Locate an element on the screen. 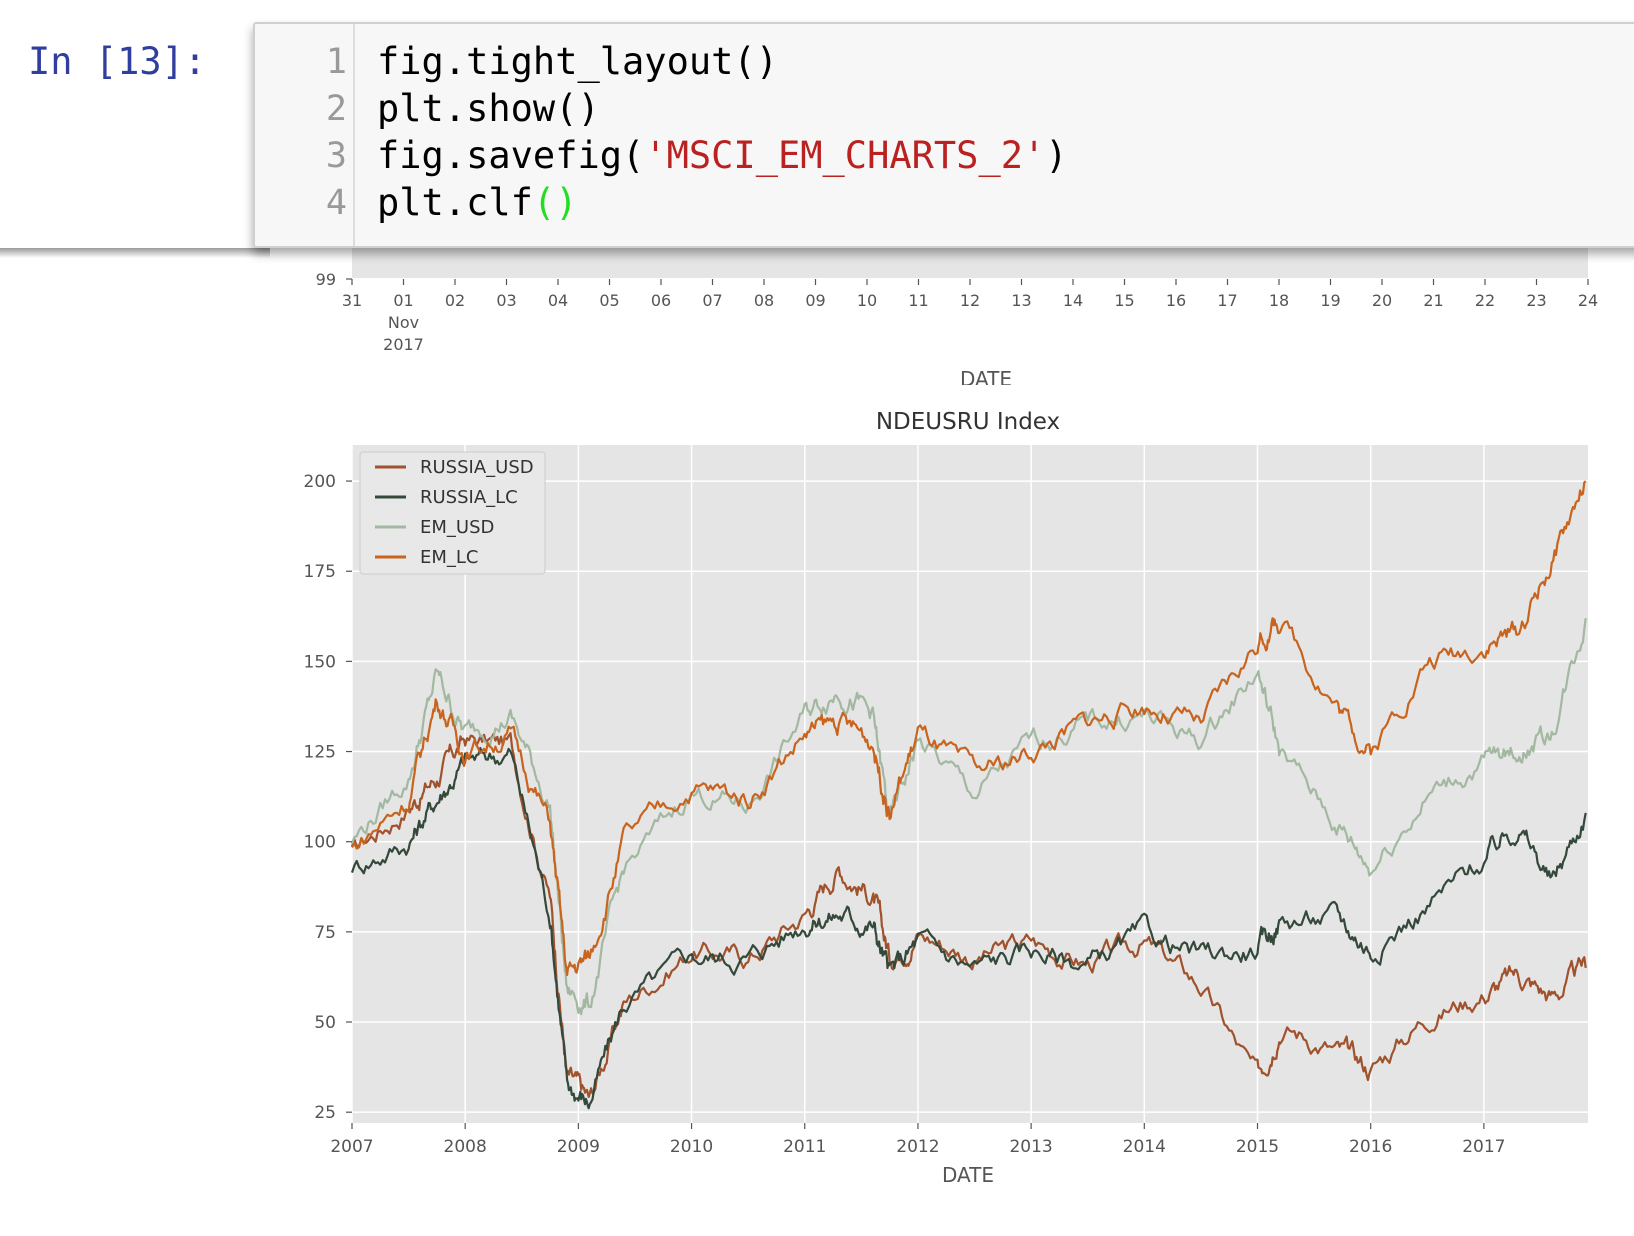 The height and width of the screenshot is (1236, 1634). string-literal: 'MSCI_EM_CHARTS_2' is located at coordinates (845, 155).